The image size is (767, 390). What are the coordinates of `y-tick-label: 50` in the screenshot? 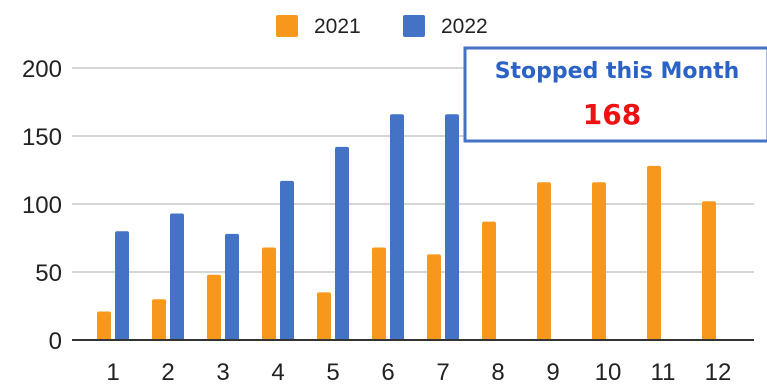 It's located at (48, 273).